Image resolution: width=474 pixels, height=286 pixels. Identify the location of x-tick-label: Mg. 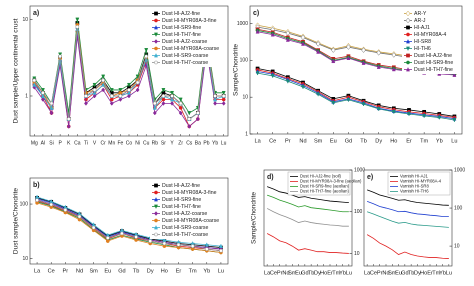
(34, 143).